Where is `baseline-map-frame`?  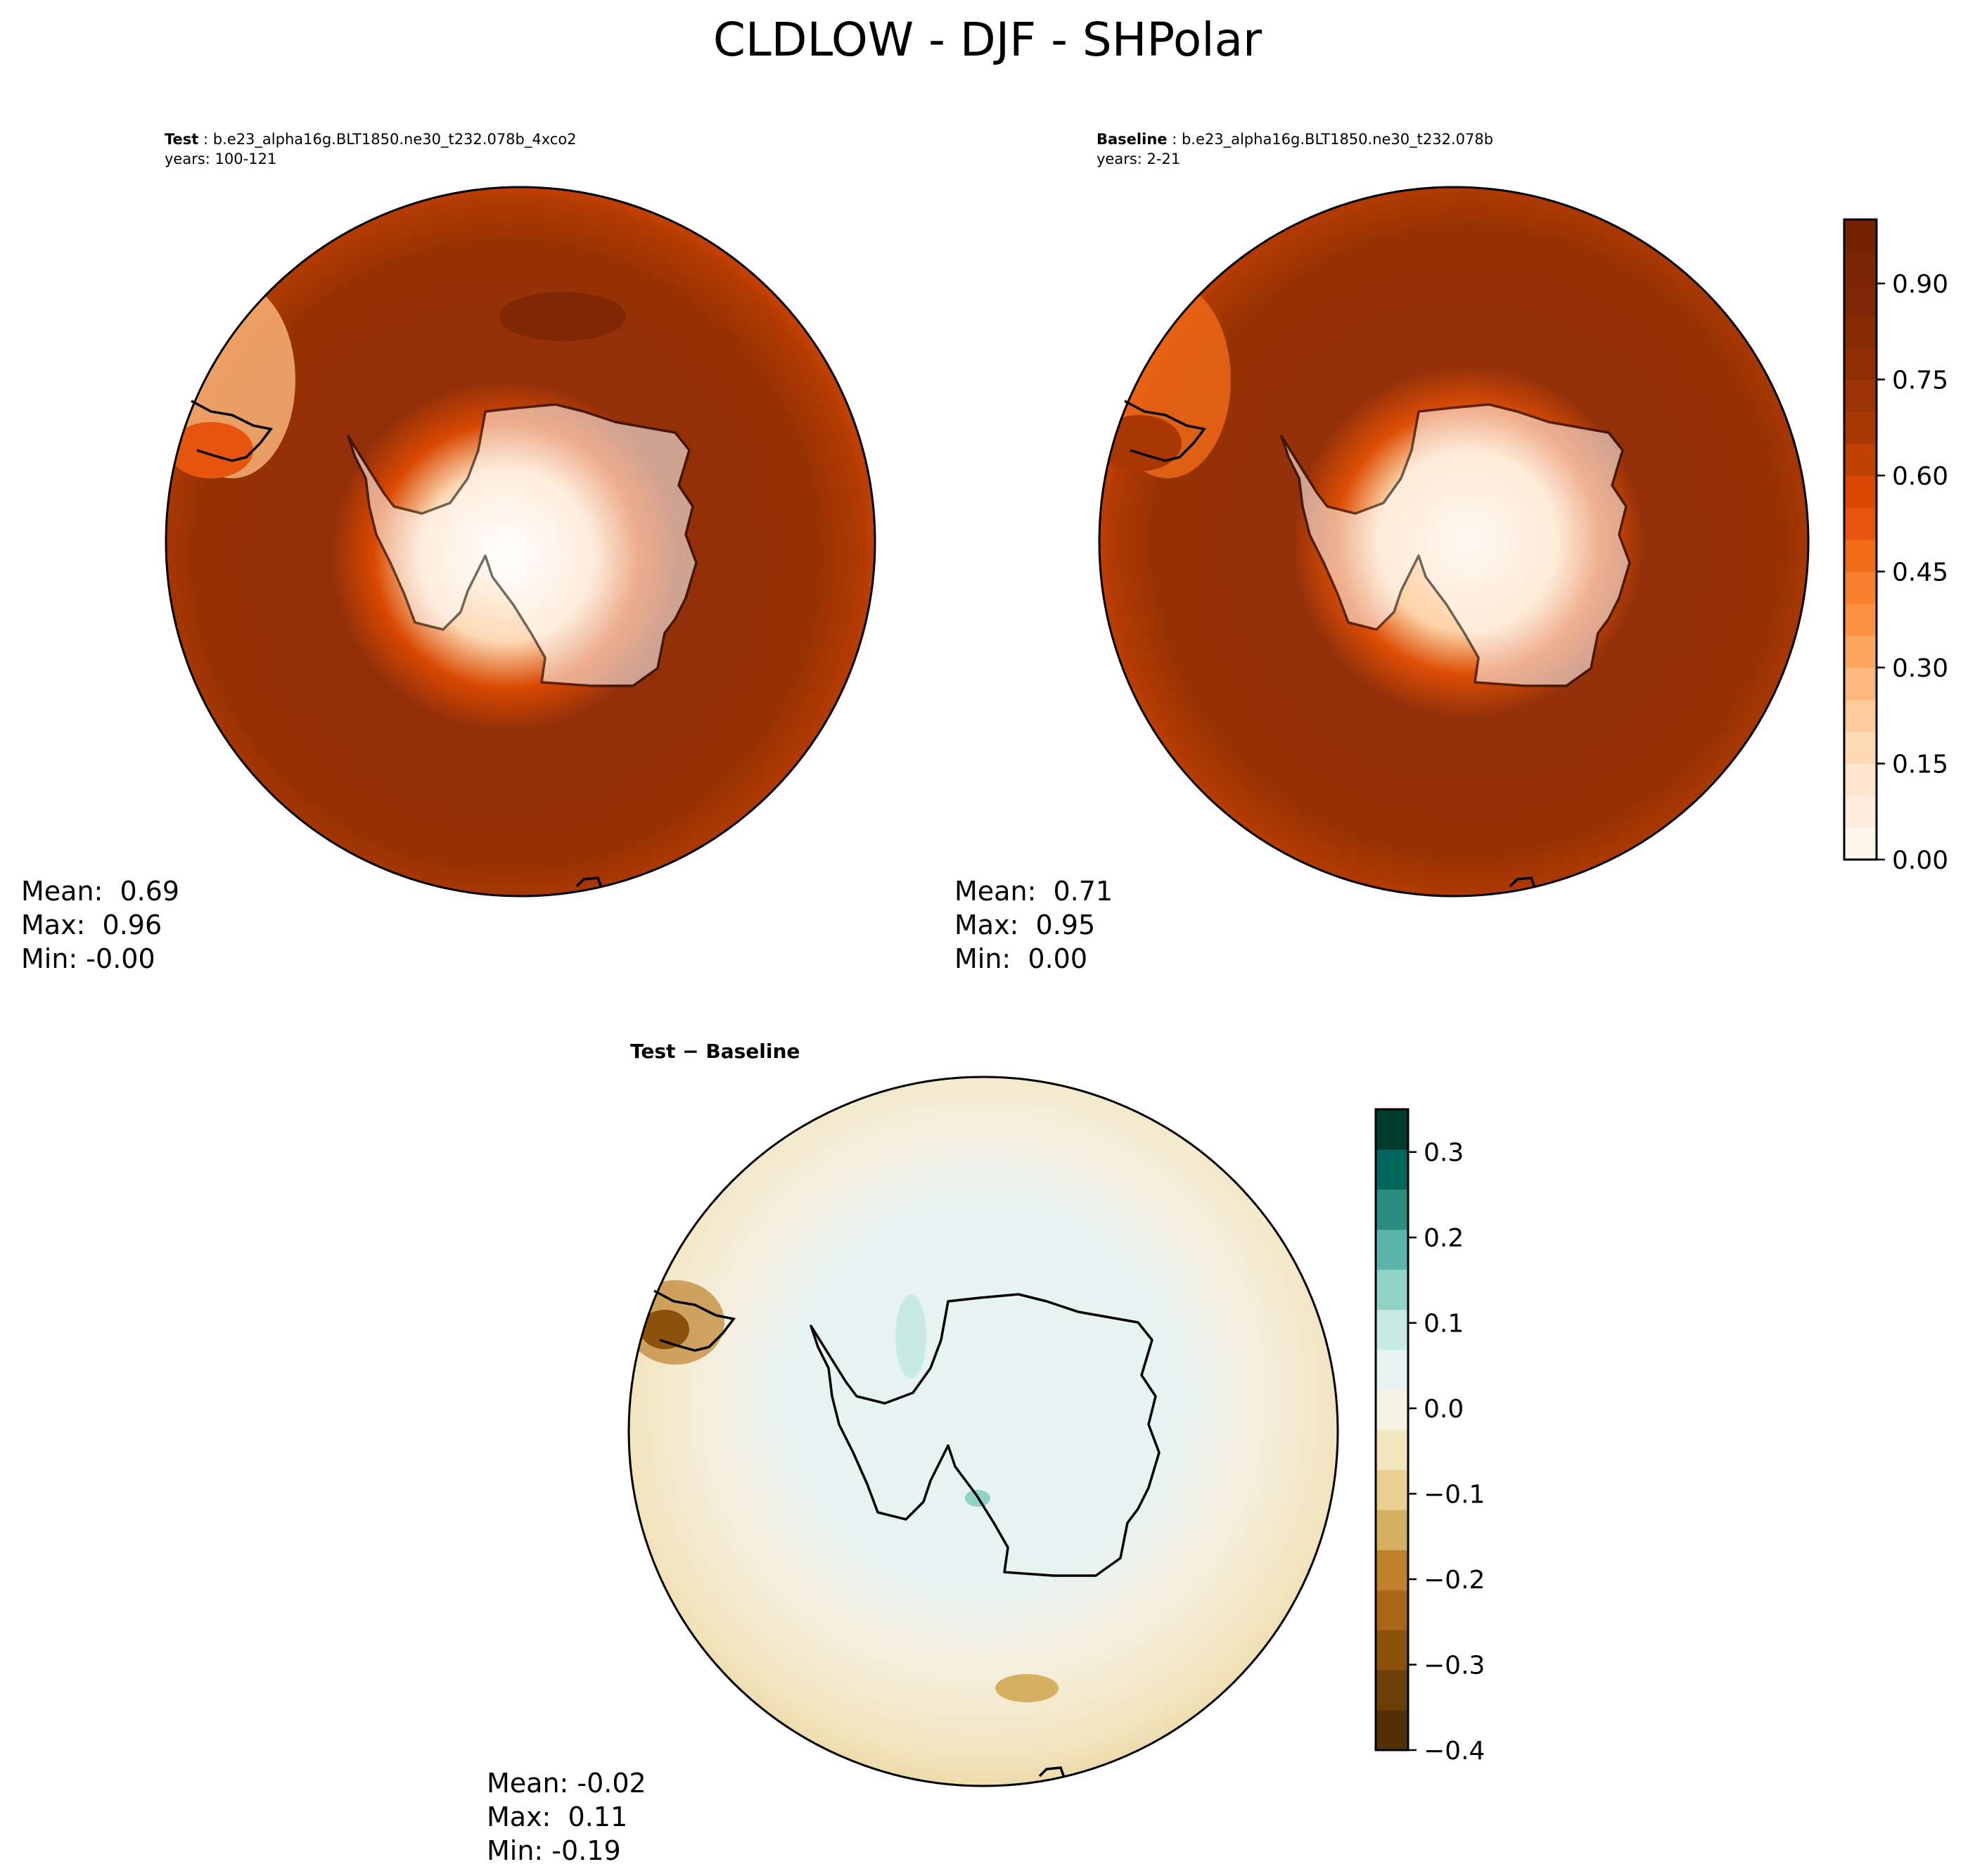 baseline-map-frame is located at coordinates (1454, 542).